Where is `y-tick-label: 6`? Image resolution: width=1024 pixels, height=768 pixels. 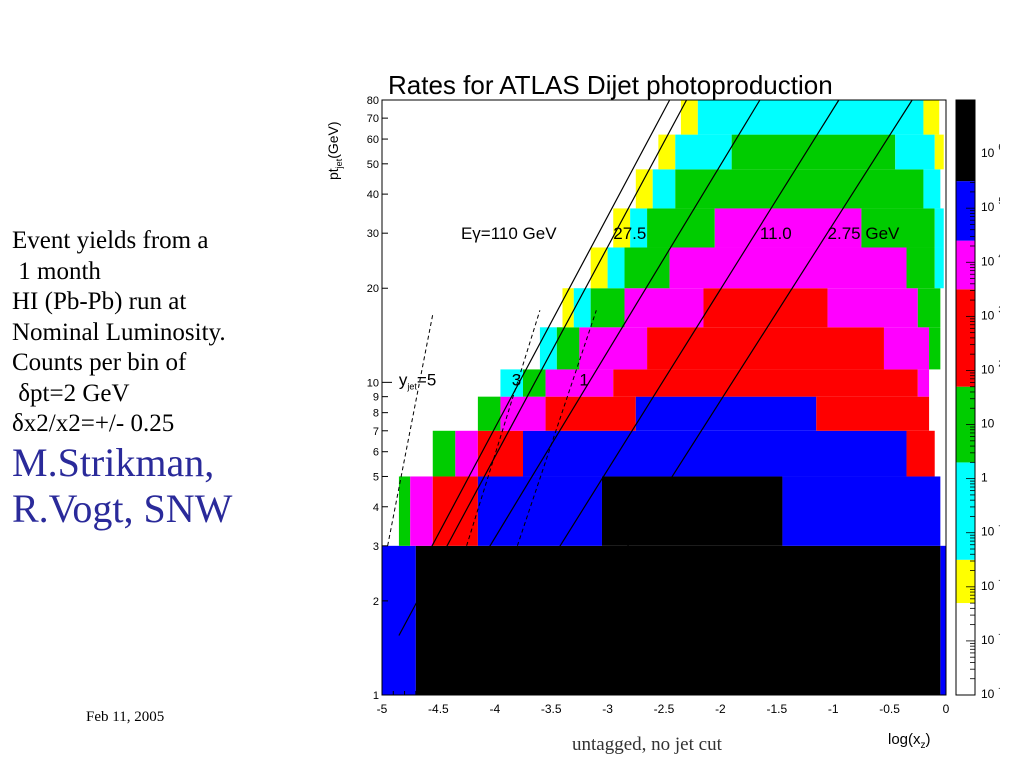 y-tick-label: 6 is located at coordinates (376, 453).